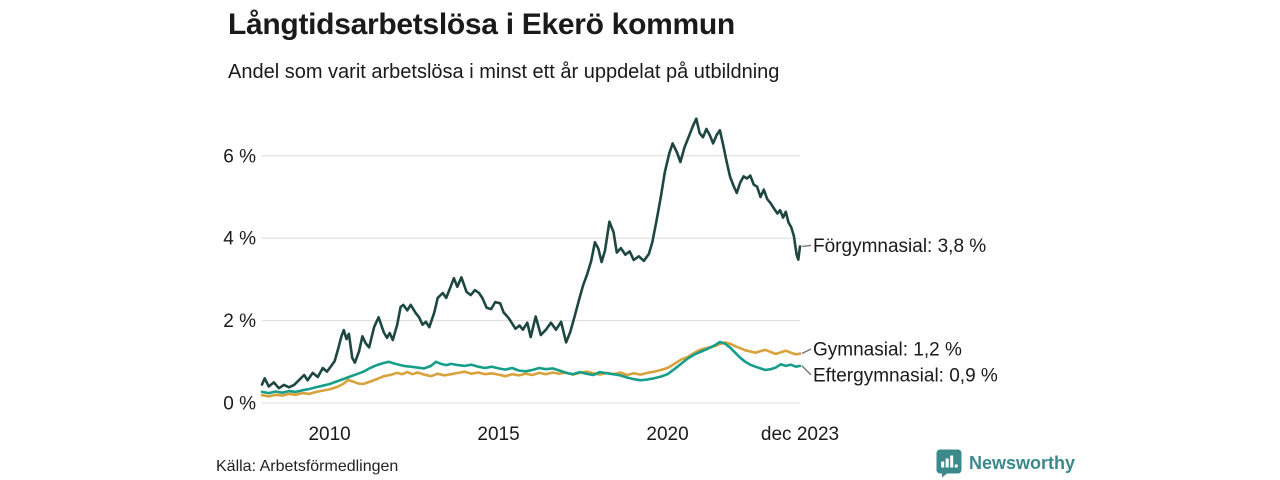 The image size is (1280, 480). What do you see at coordinates (949, 463) in the screenshot?
I see `newsworthy-logo-icon` at bounding box center [949, 463].